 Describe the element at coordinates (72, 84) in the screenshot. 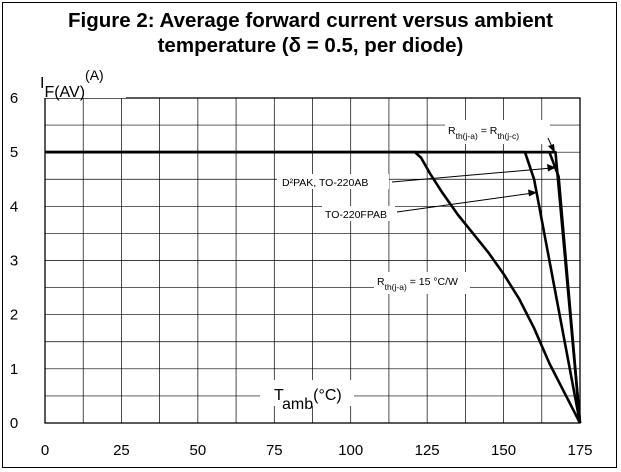

I see `y-axis-label: IF(AV)(A)` at that location.